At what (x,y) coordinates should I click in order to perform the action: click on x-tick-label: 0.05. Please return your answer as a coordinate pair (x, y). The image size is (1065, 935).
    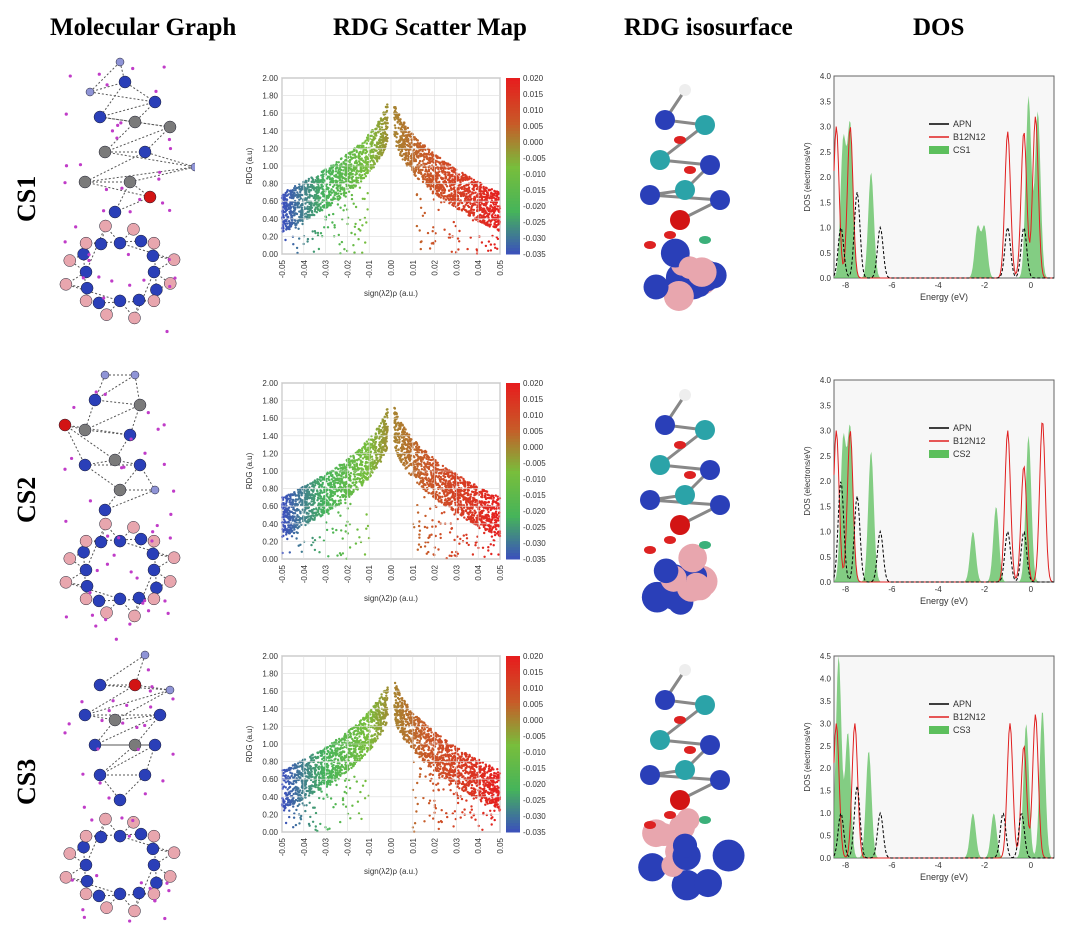
    Looking at the image, I should click on (500, 267).